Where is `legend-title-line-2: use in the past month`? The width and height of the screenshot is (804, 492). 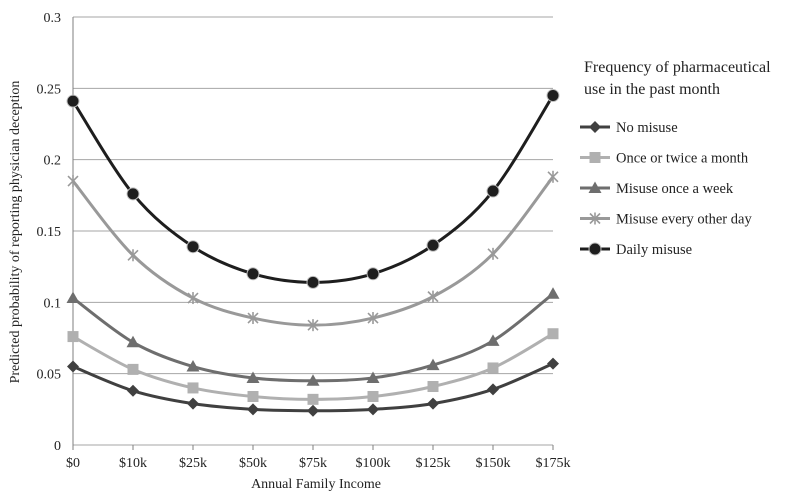 legend-title-line-2: use in the past month is located at coordinates (652, 89).